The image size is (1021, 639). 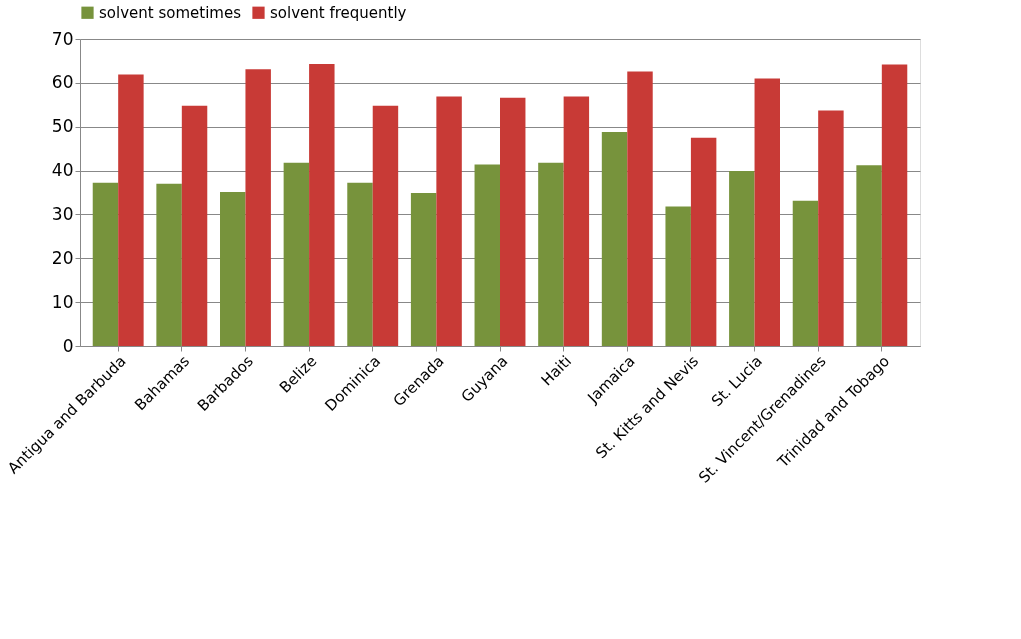 I want to click on legend-label: solvent sometimes, so click(x=170, y=12).